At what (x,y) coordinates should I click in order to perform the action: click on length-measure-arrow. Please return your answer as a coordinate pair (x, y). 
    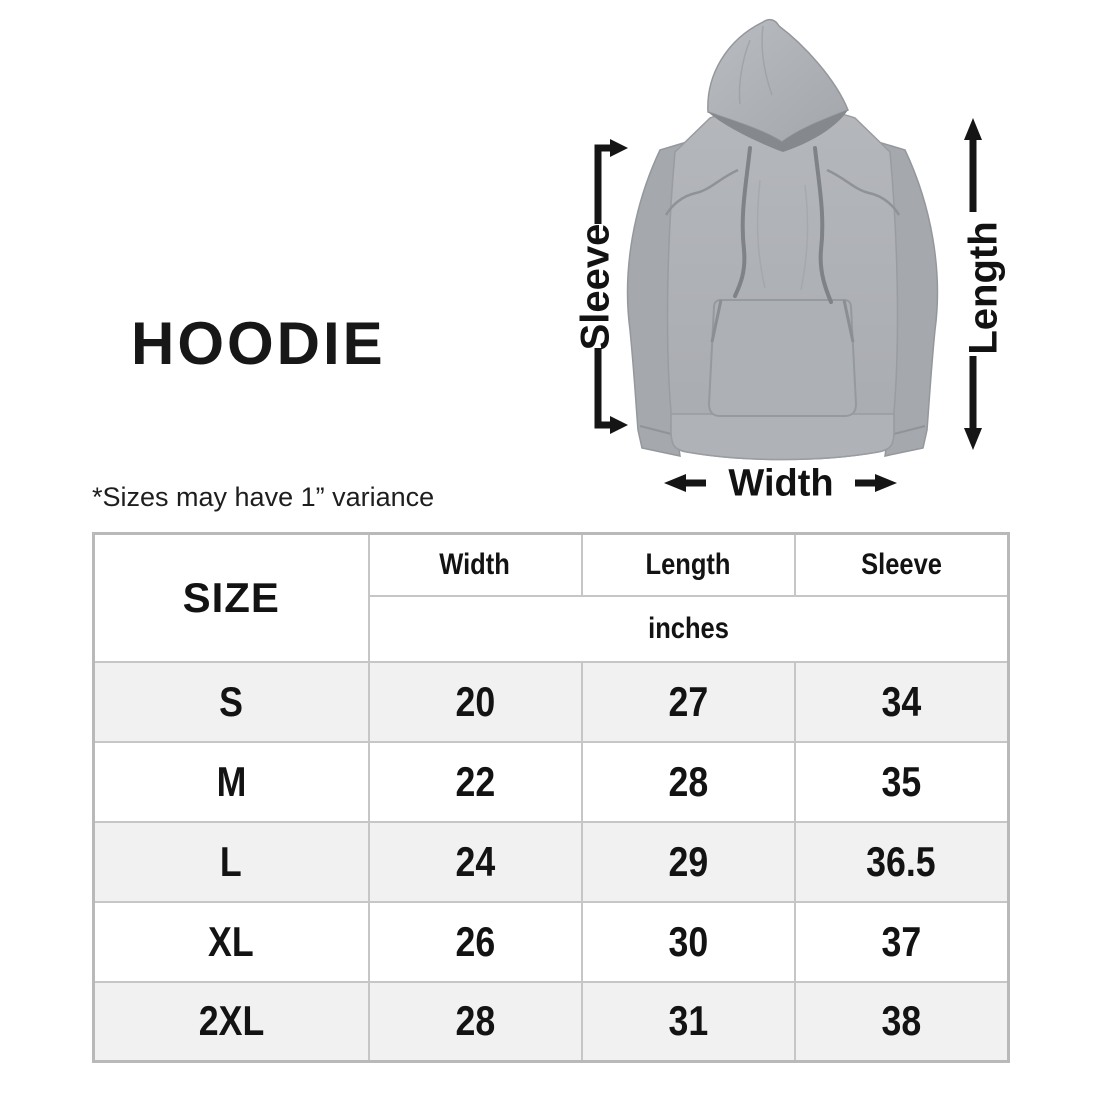
    Looking at the image, I should click on (973, 284).